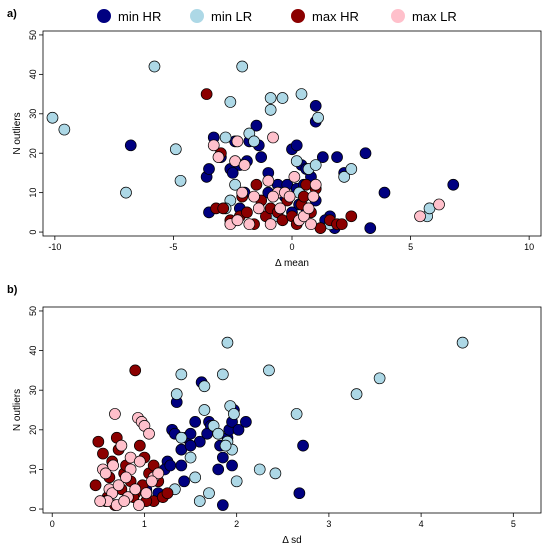  What do you see at coordinates (421, 524) in the screenshot?
I see `x-tick-label: 4` at bounding box center [421, 524].